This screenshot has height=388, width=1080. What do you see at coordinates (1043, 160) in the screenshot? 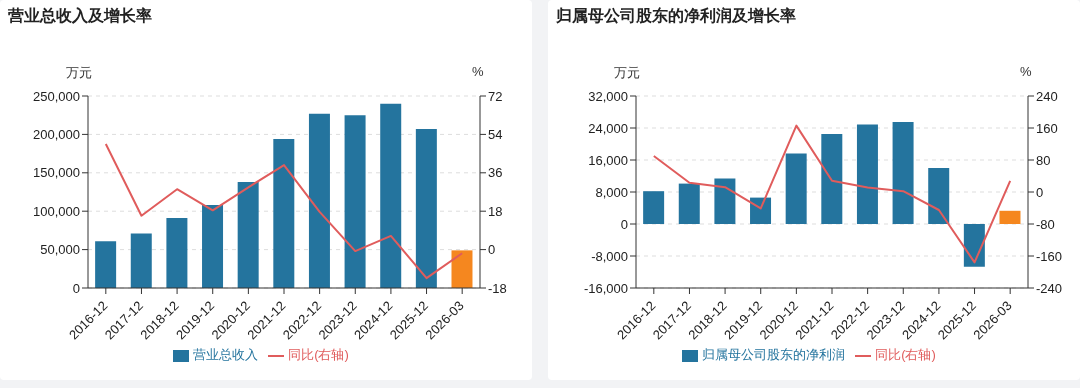
I see `y2-tick-label: 80` at bounding box center [1043, 160].